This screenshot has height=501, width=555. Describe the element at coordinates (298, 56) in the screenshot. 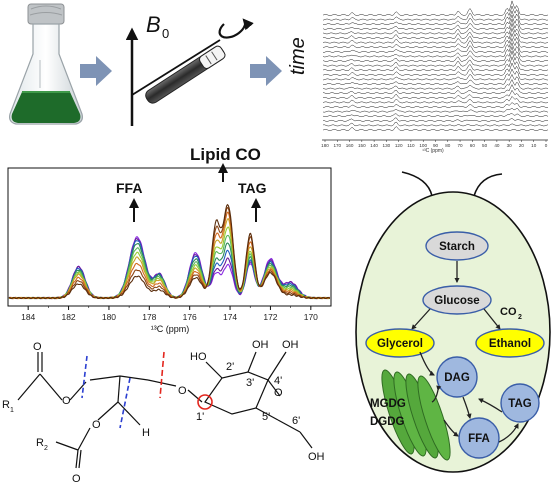

I see `time-label: time` at that location.